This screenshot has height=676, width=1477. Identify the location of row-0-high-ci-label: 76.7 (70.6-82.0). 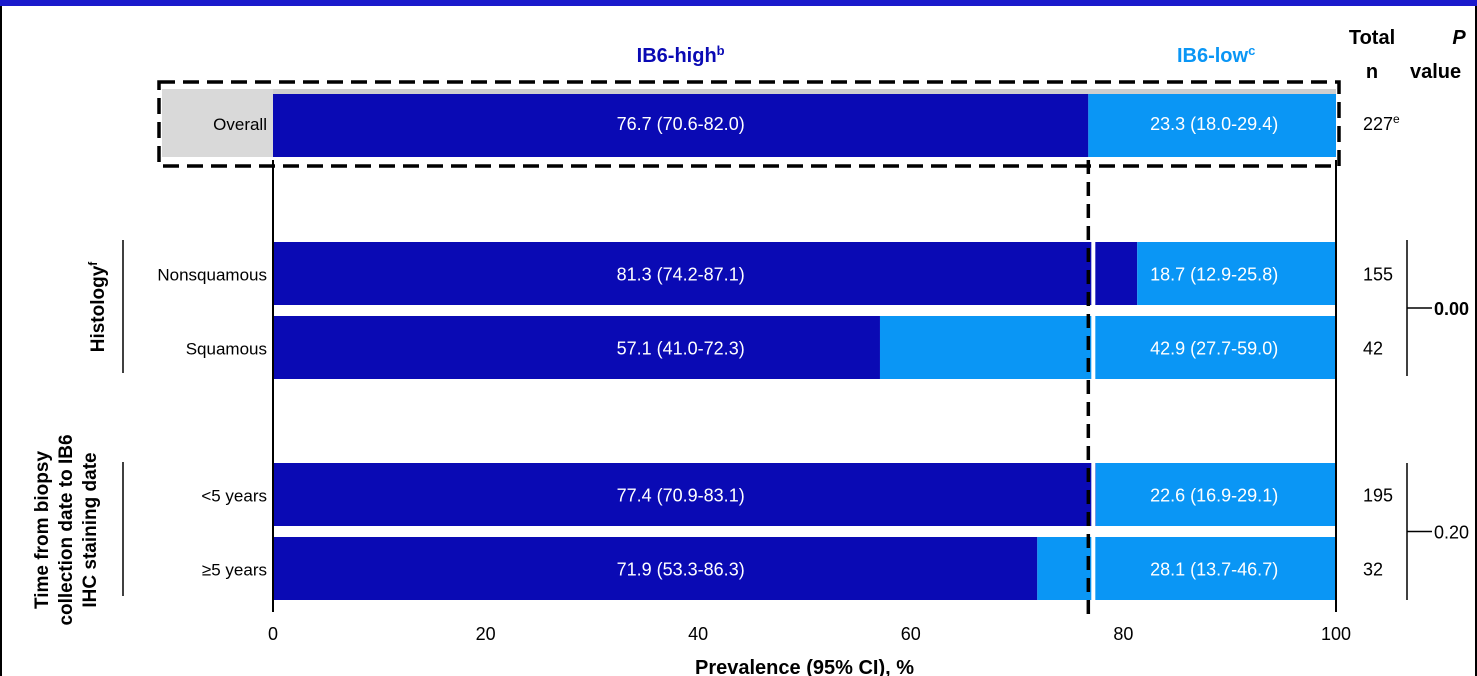
(681, 124).